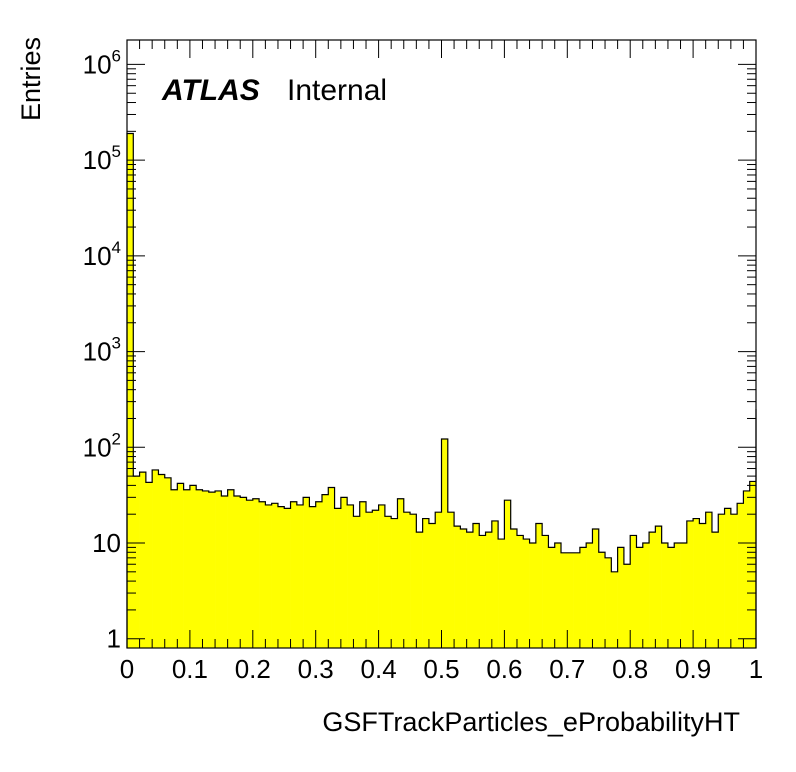  I want to click on x-tick-label: 1, so click(756, 669).